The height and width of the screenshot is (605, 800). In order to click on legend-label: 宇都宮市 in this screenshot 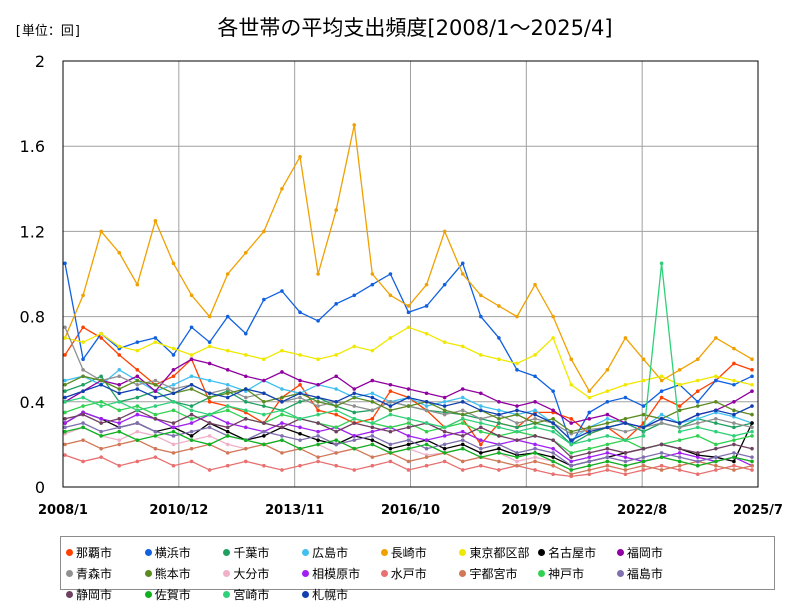, I will do `click(493, 574)`.